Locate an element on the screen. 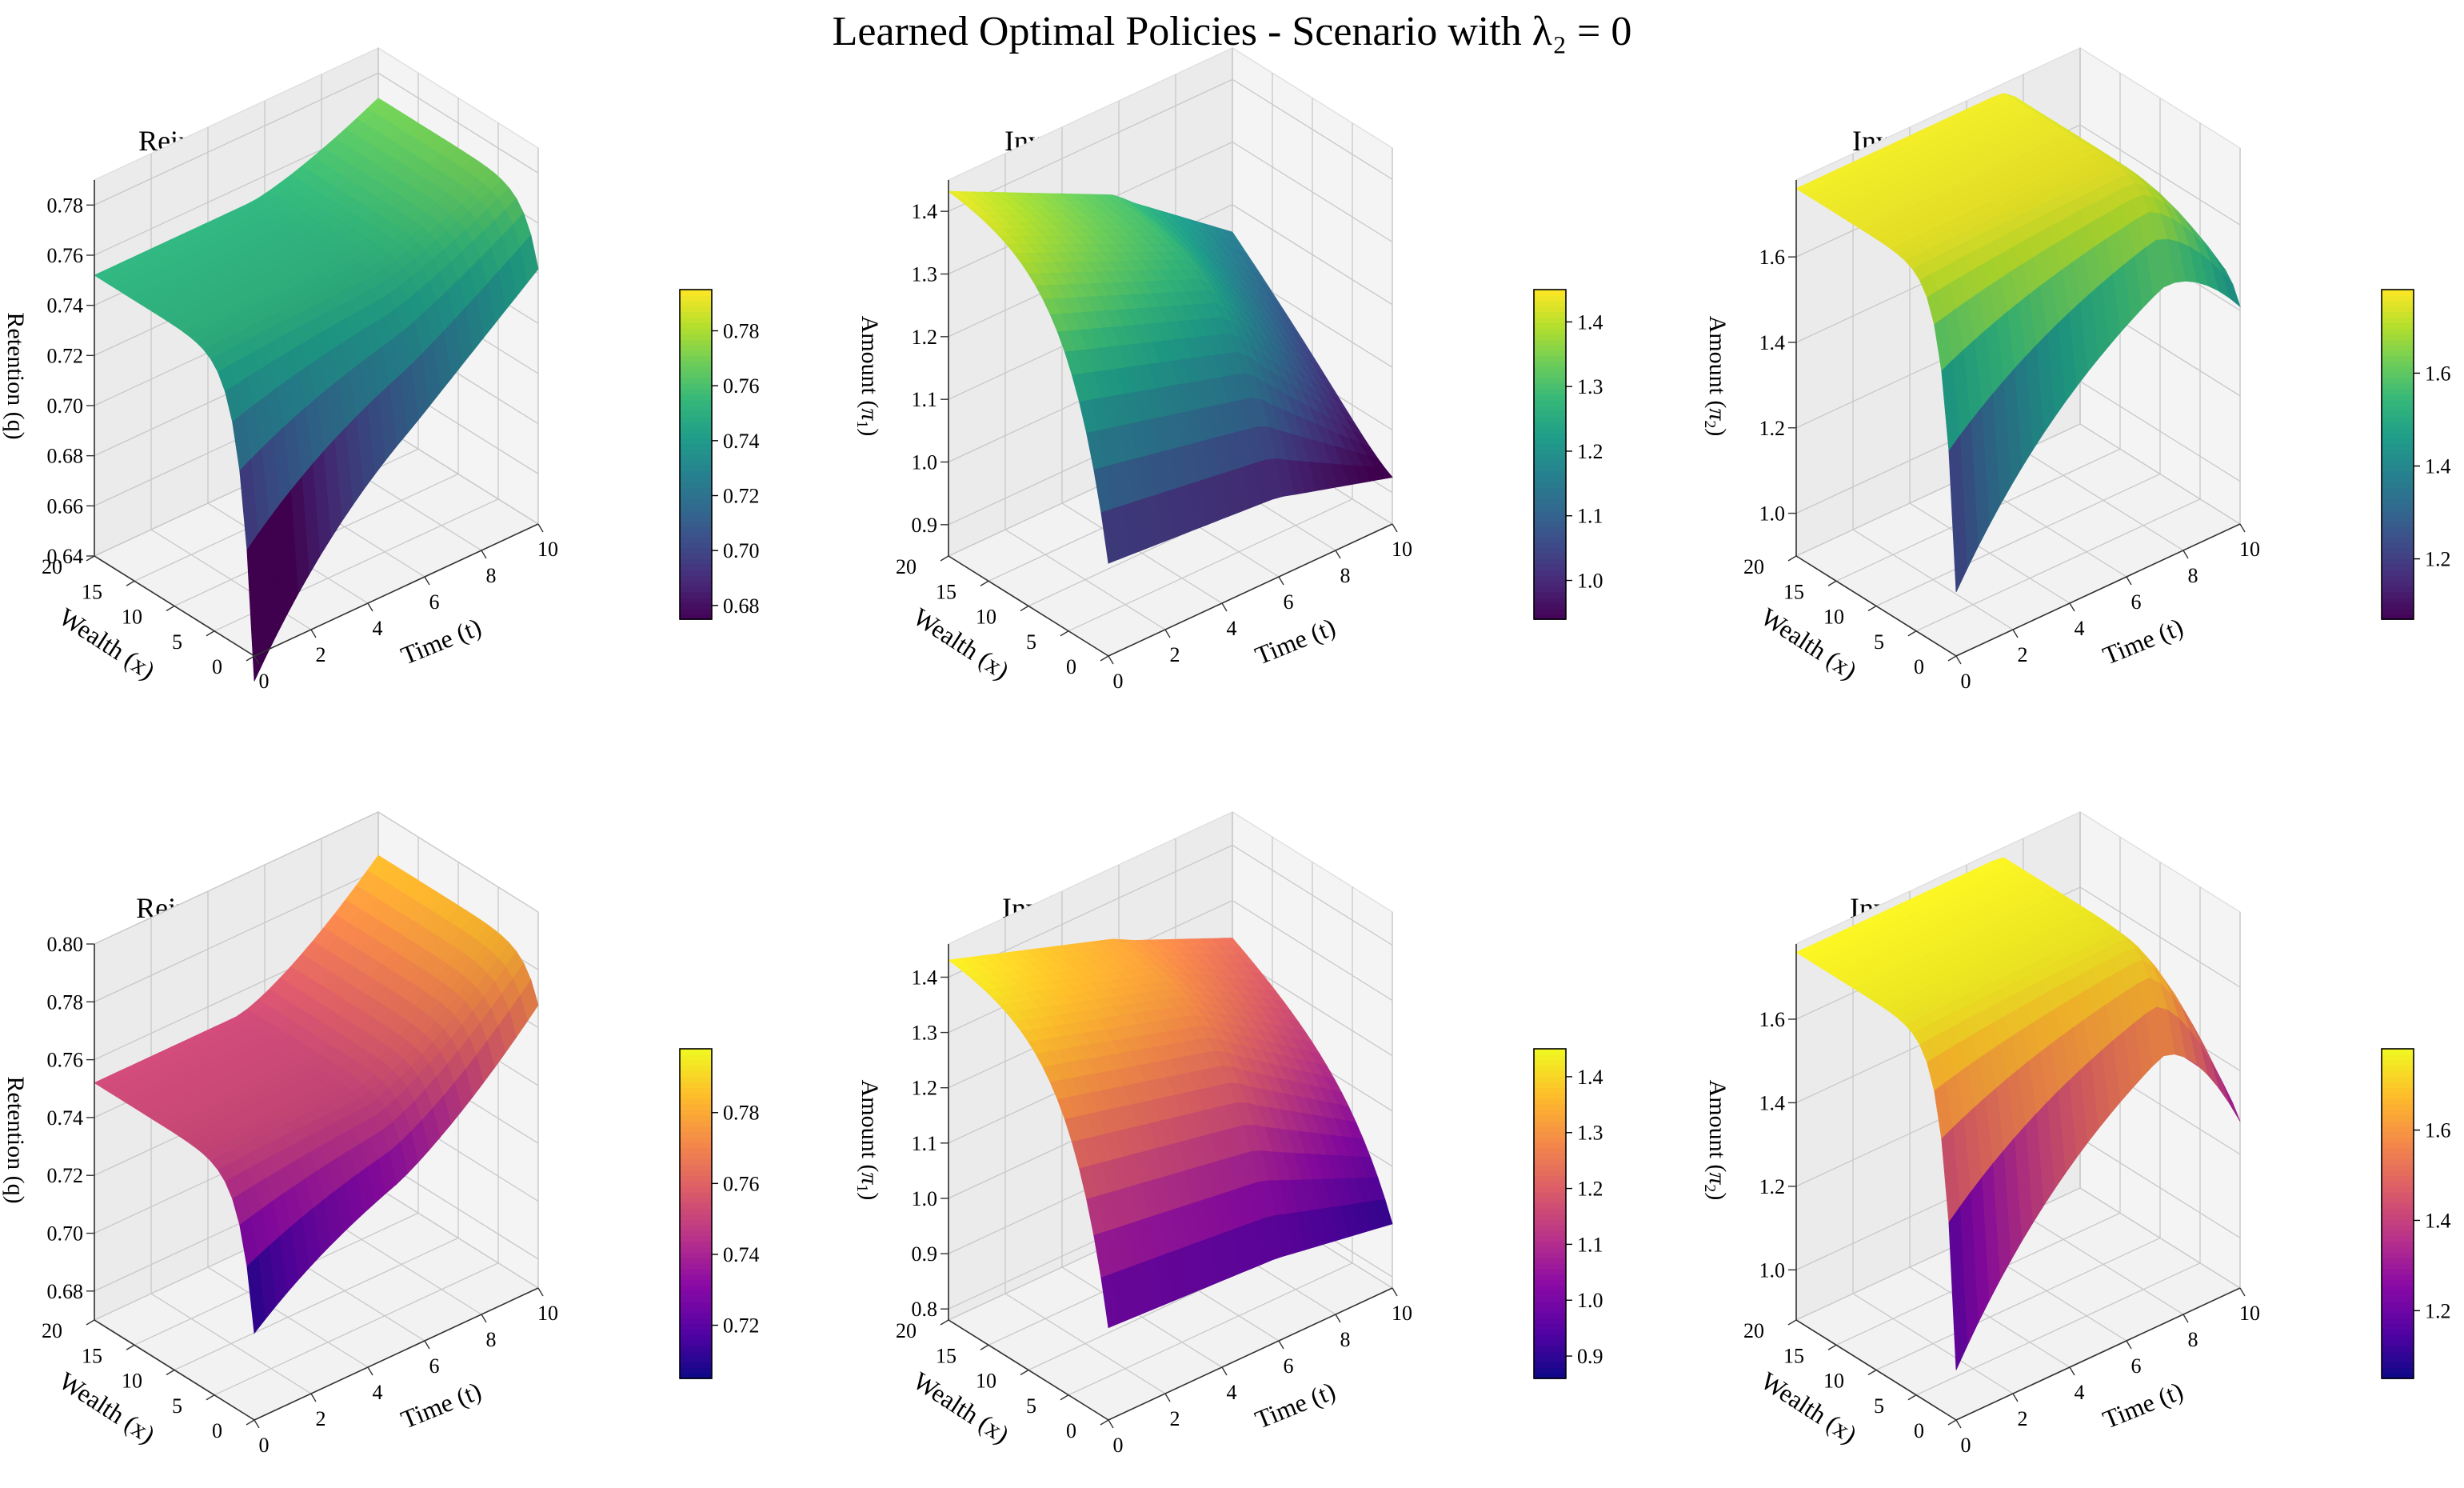 This screenshot has width=2464, height=1488. z-tick-label: 0.78 is located at coordinates (65, 1002).